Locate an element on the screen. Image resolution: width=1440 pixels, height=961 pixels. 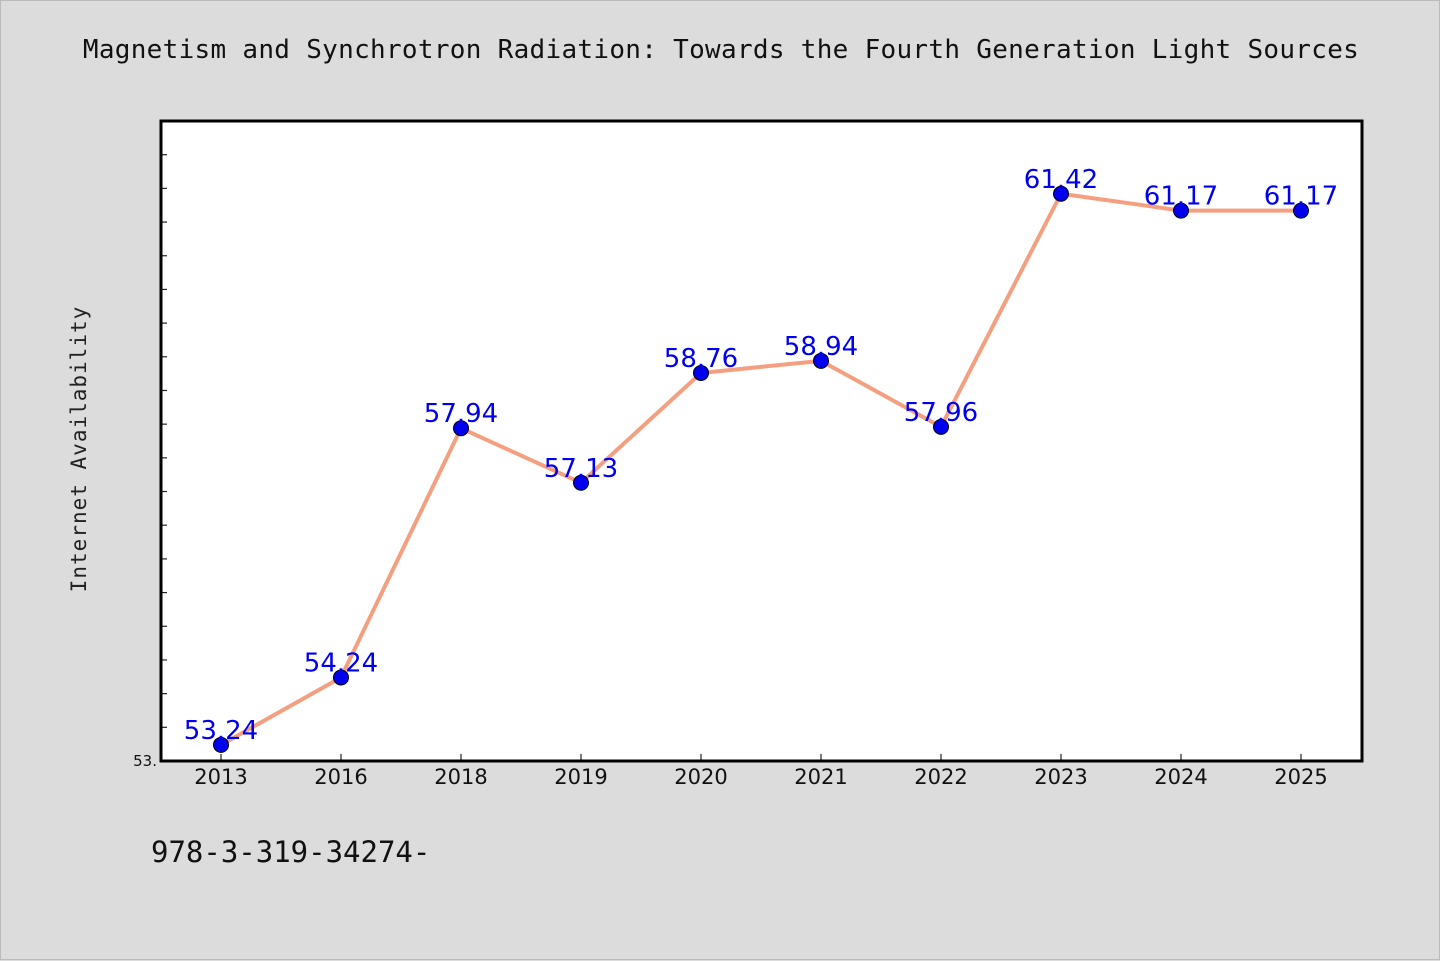
x-tick-label: 2018 is located at coordinates (460, 777).